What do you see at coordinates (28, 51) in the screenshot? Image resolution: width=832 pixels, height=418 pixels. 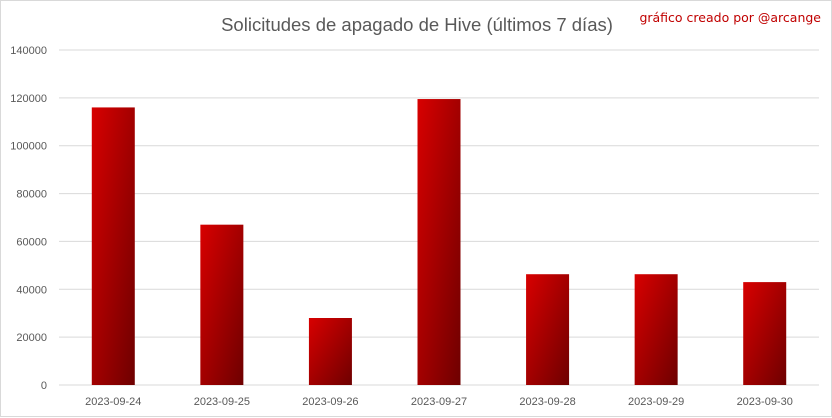 I see `y-tick-label: 140000` at bounding box center [28, 51].